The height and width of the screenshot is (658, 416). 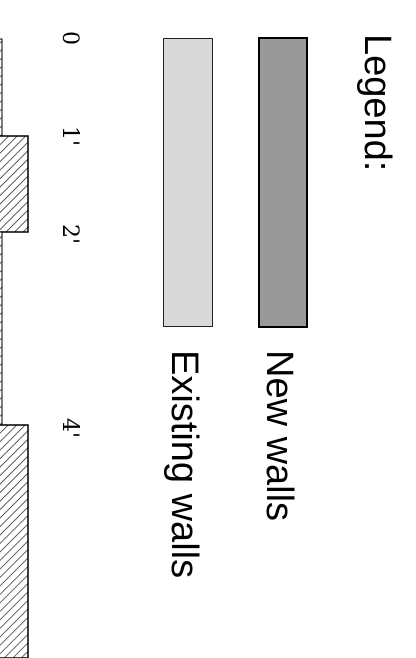 What do you see at coordinates (188, 182) in the screenshot?
I see `existing-walls-swatch` at bounding box center [188, 182].